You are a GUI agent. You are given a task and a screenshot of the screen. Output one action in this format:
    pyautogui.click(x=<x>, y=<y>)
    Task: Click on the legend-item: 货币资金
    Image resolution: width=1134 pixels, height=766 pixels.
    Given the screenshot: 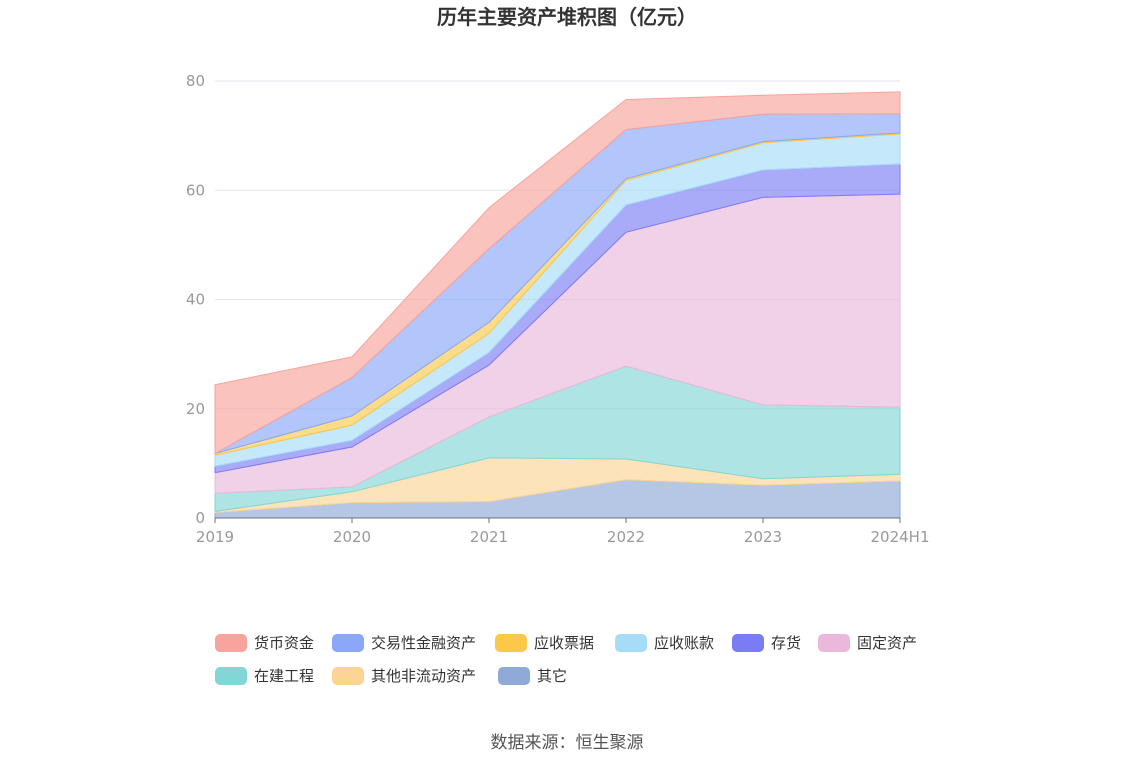 What is the action you would take?
    pyautogui.click(x=264, y=643)
    